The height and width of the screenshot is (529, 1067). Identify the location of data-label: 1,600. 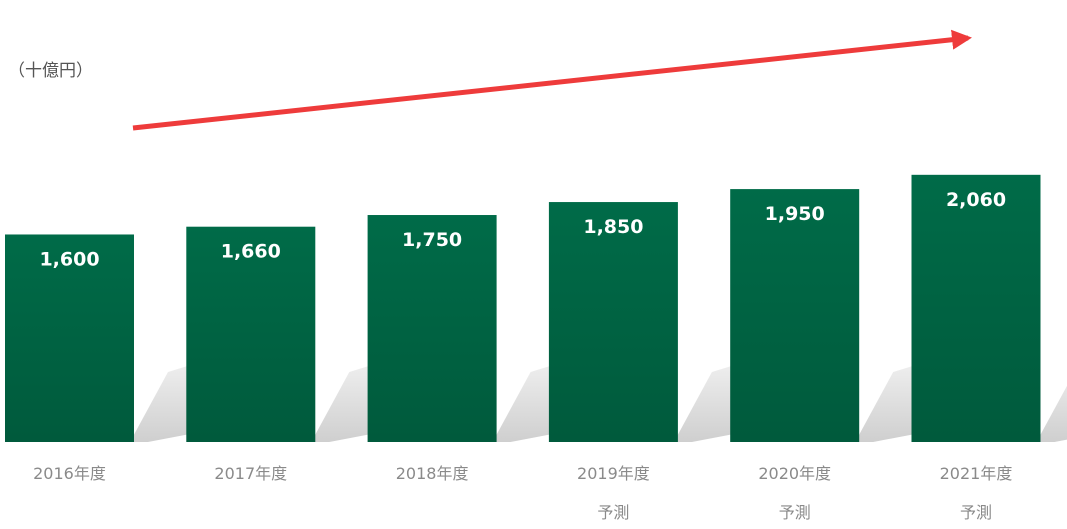
(69, 259).